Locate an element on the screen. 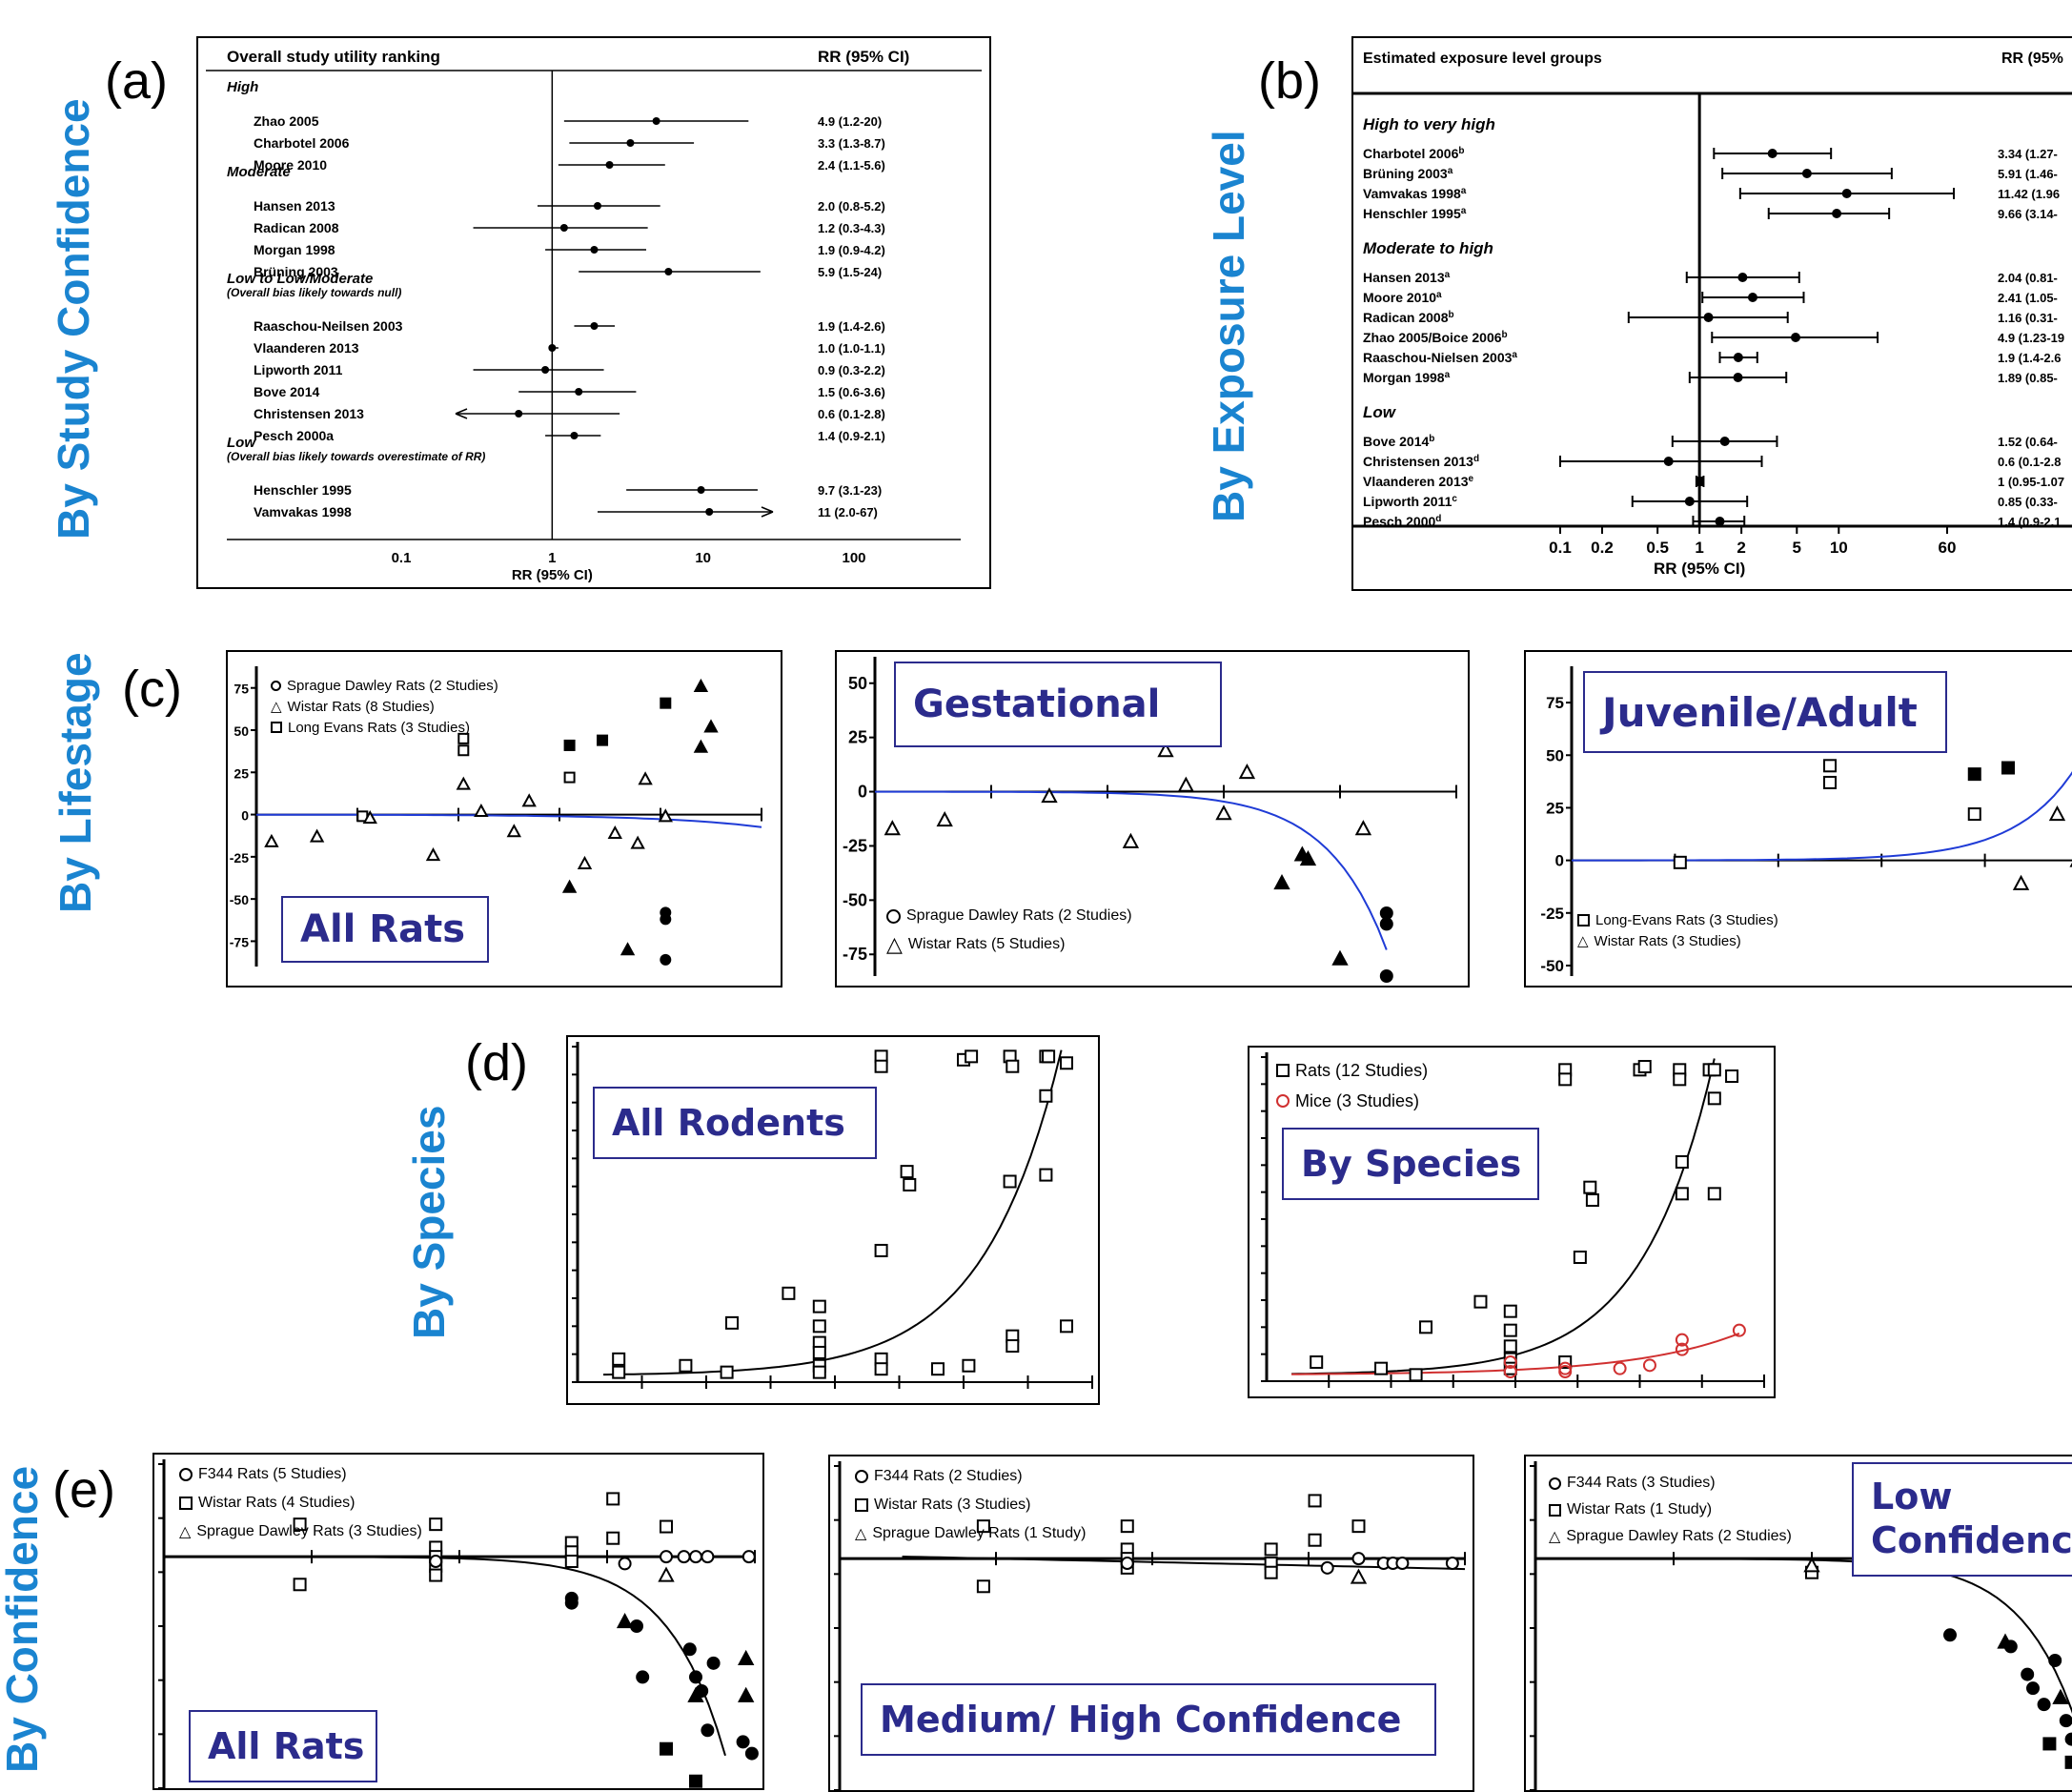 This screenshot has height=1792, width=2072. ci-text: 0.85 (0.33- is located at coordinates (2028, 502).